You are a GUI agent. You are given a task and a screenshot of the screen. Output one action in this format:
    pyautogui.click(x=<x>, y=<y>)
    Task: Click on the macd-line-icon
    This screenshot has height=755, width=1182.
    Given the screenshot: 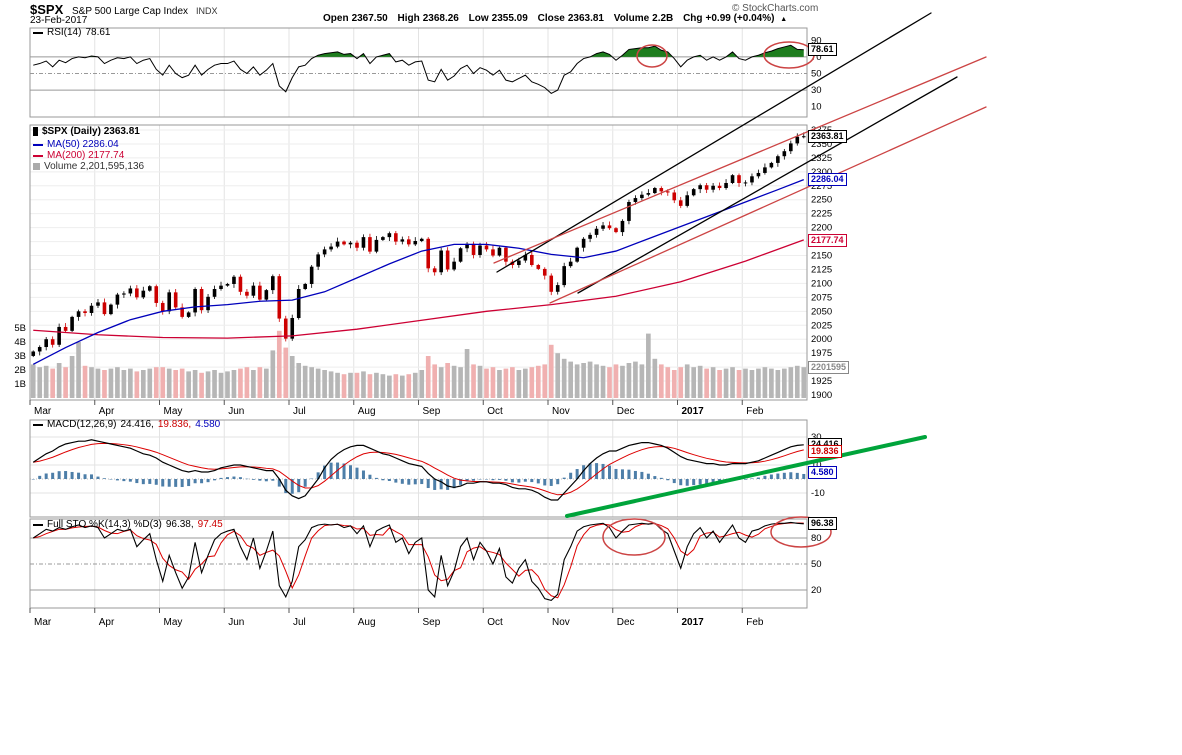 What is the action you would take?
    pyautogui.click(x=38, y=424)
    